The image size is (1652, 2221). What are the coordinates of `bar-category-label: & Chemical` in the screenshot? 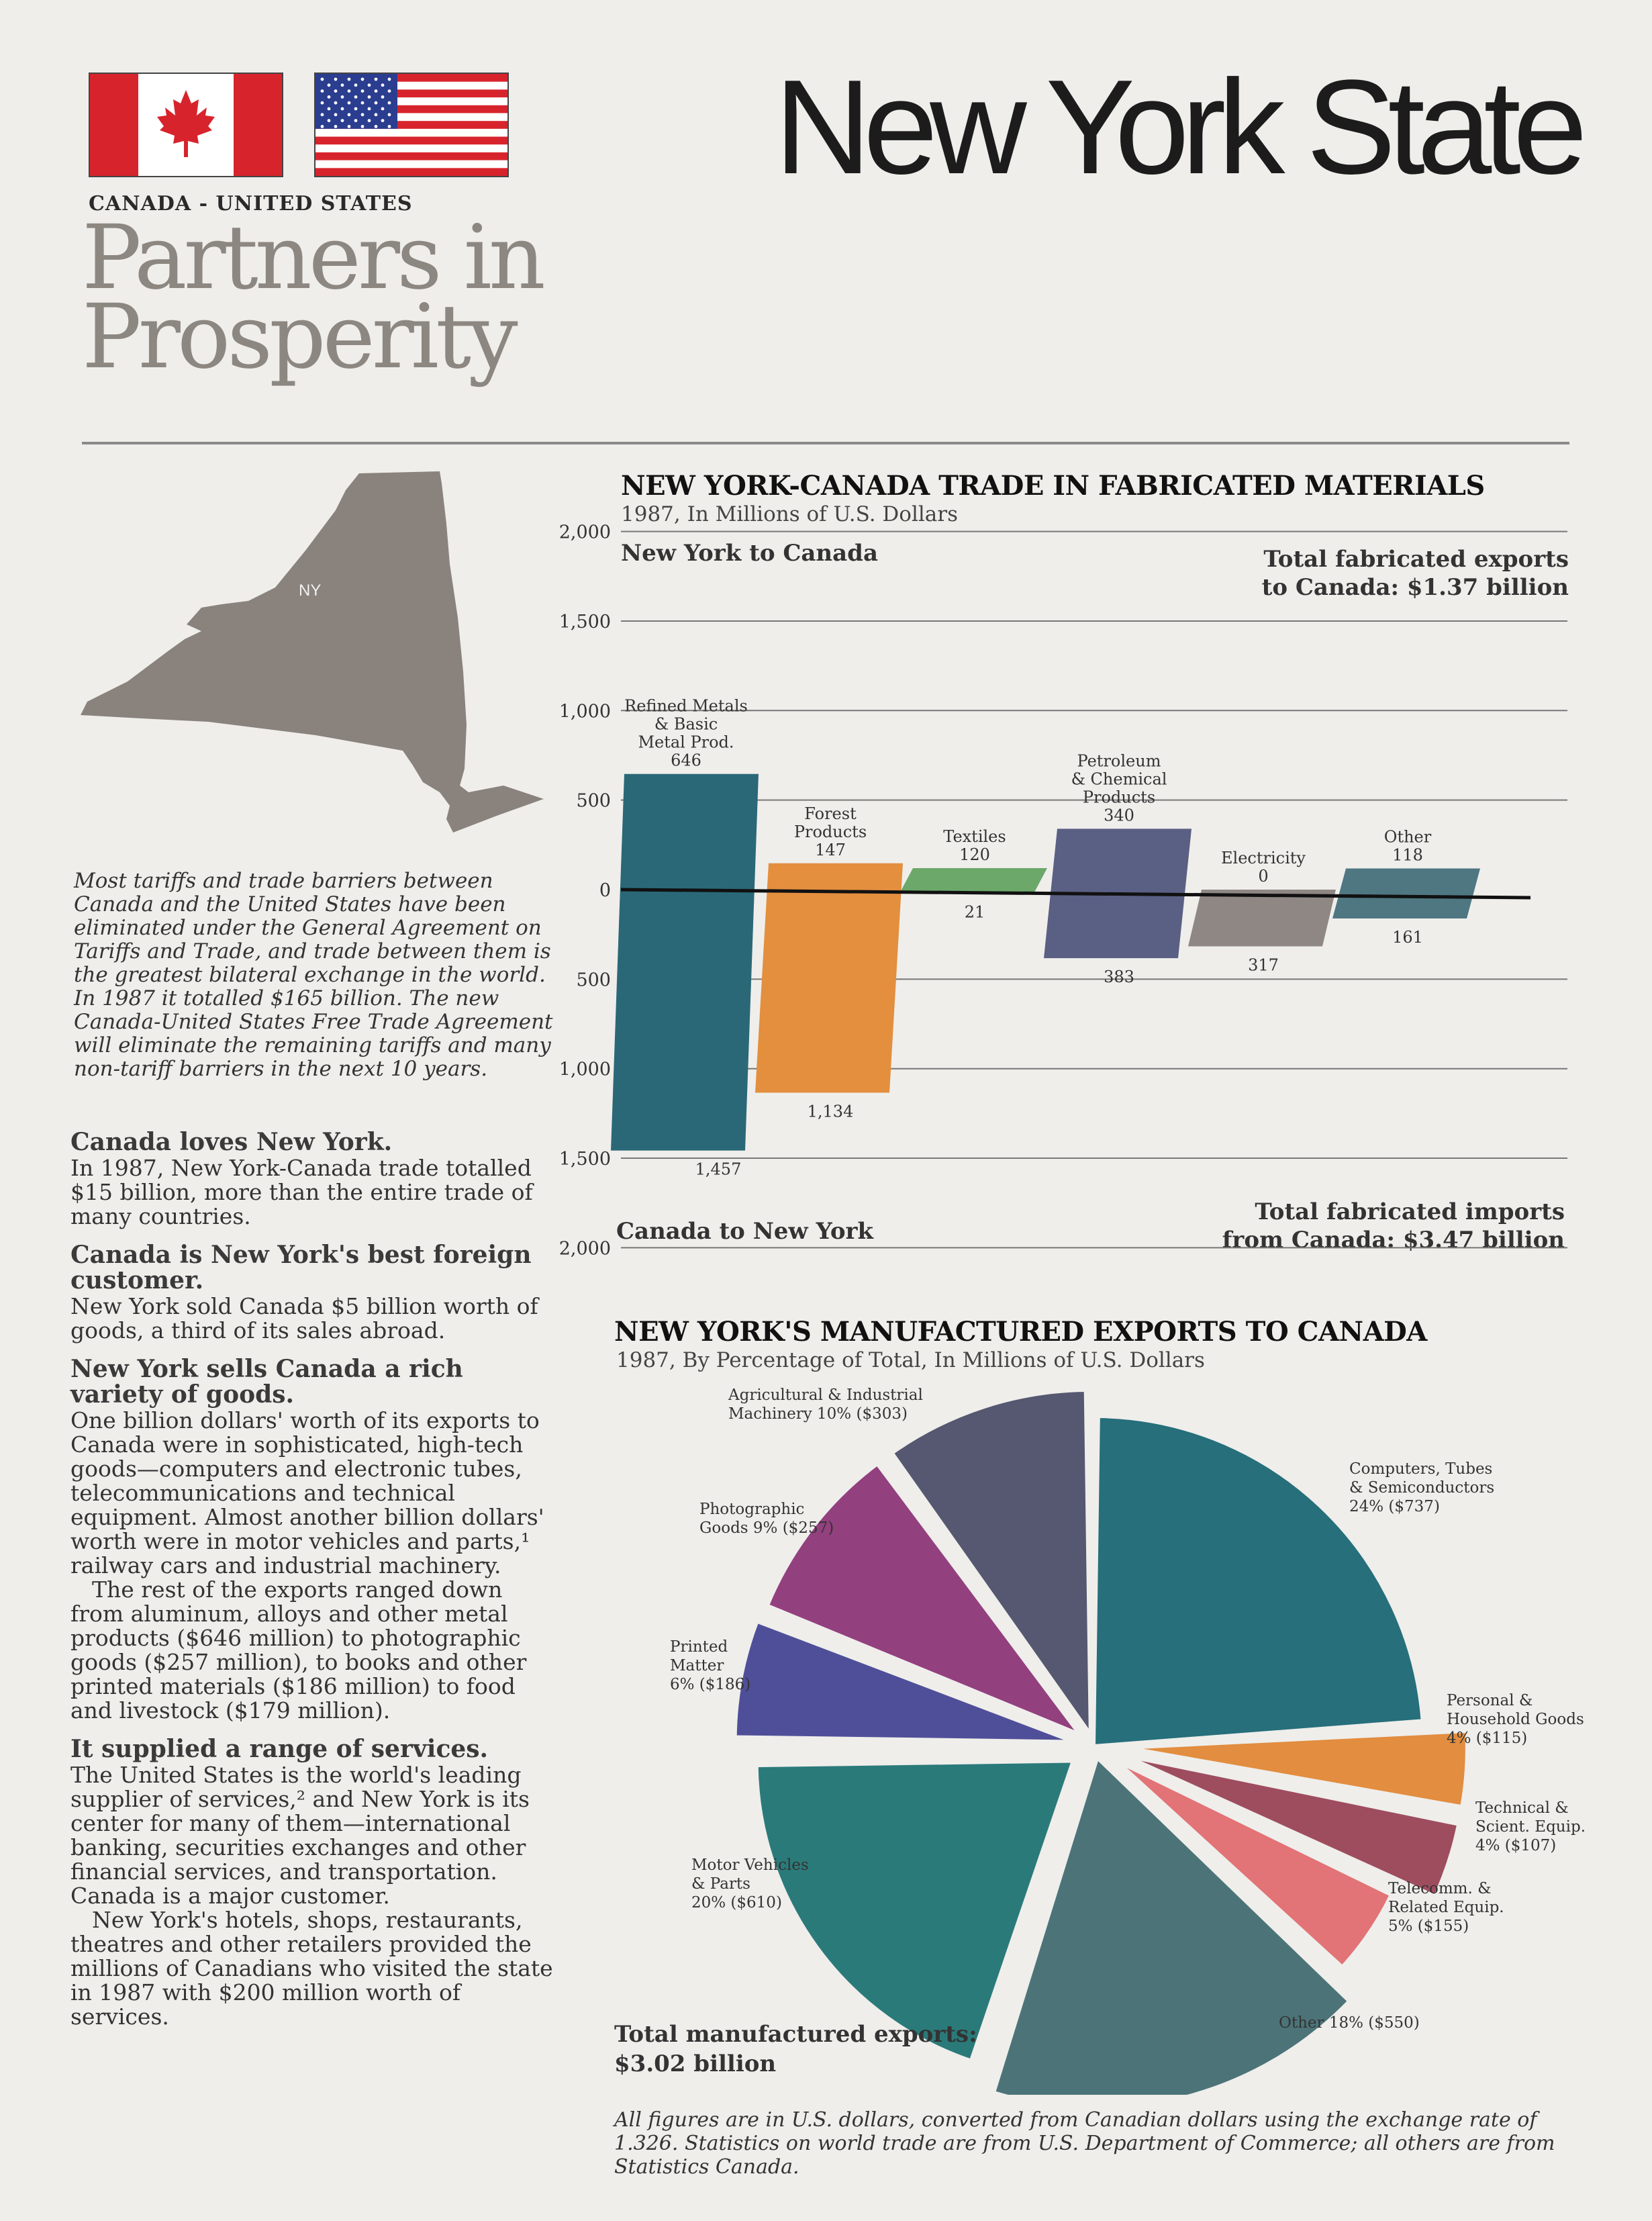 It's located at (1119, 779).